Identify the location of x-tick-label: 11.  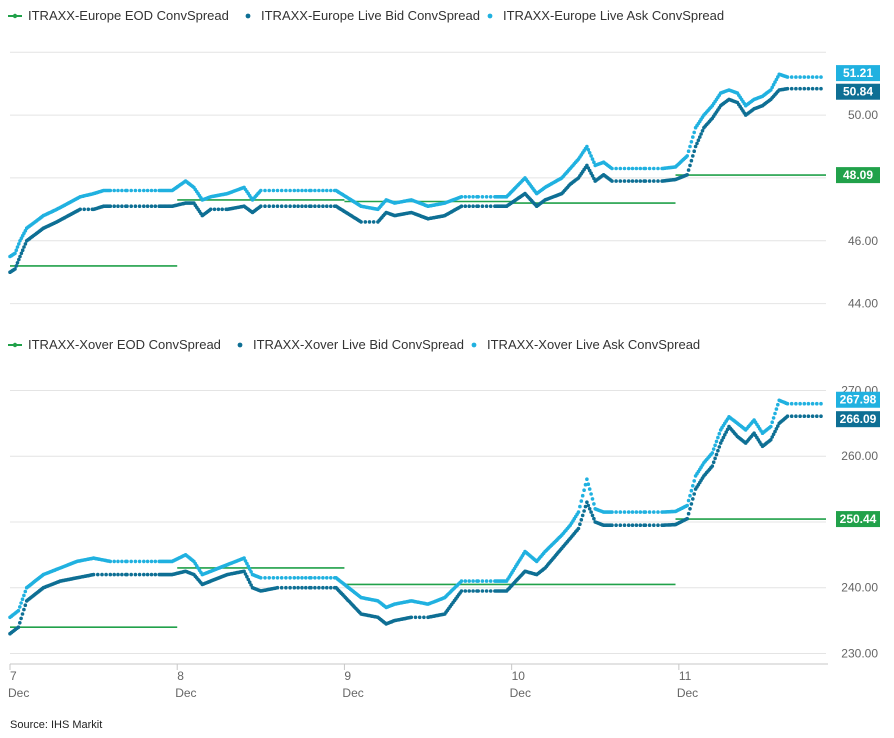
(685, 676).